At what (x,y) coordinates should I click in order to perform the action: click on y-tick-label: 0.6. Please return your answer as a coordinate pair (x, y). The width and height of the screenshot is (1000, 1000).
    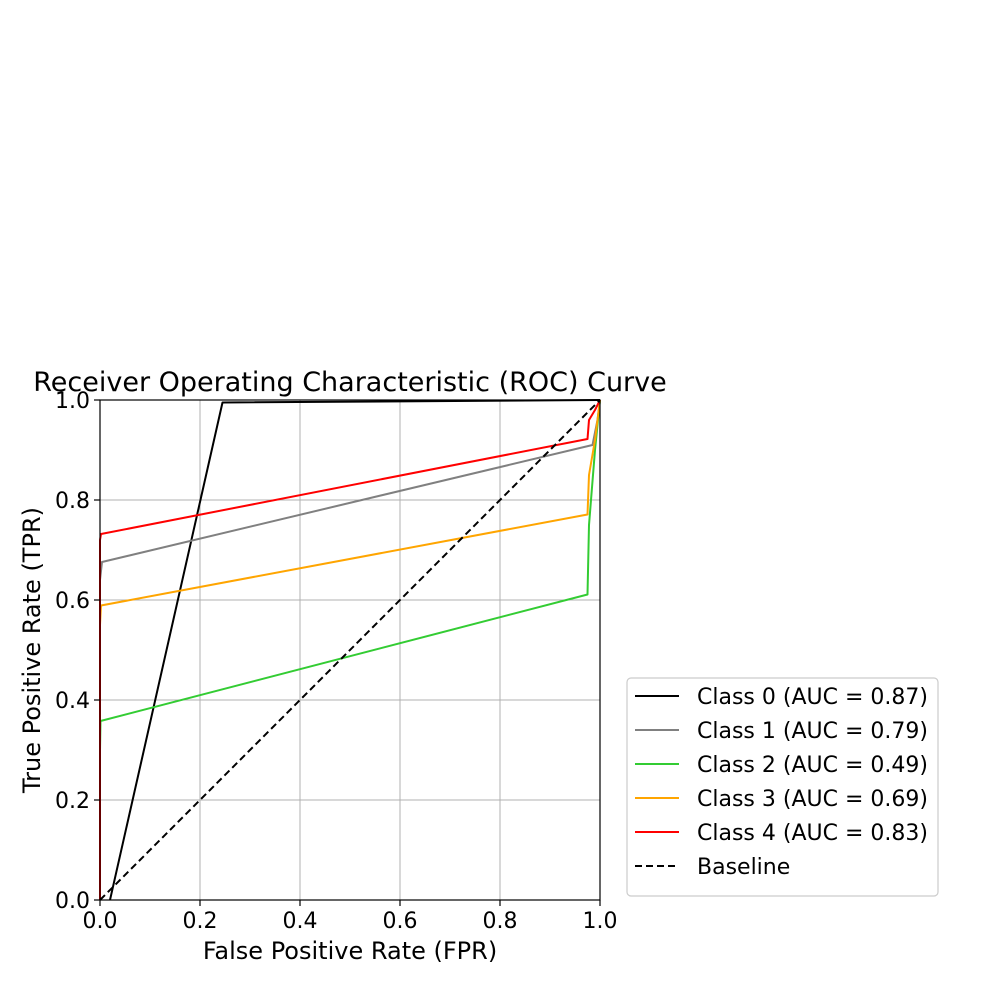
    Looking at the image, I should click on (72, 601).